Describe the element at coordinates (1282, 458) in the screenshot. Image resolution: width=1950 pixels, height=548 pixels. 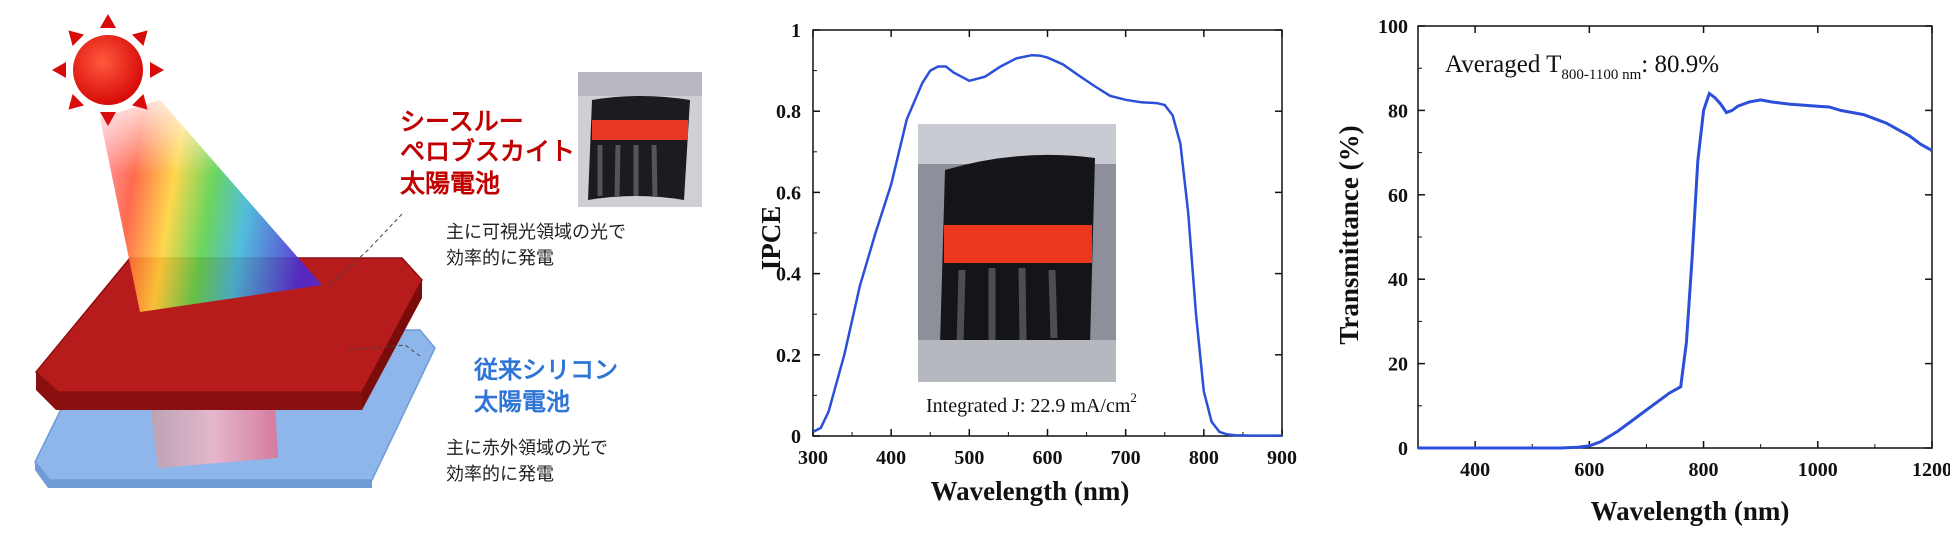
I see `ipce-x-tick-label: 900` at that location.